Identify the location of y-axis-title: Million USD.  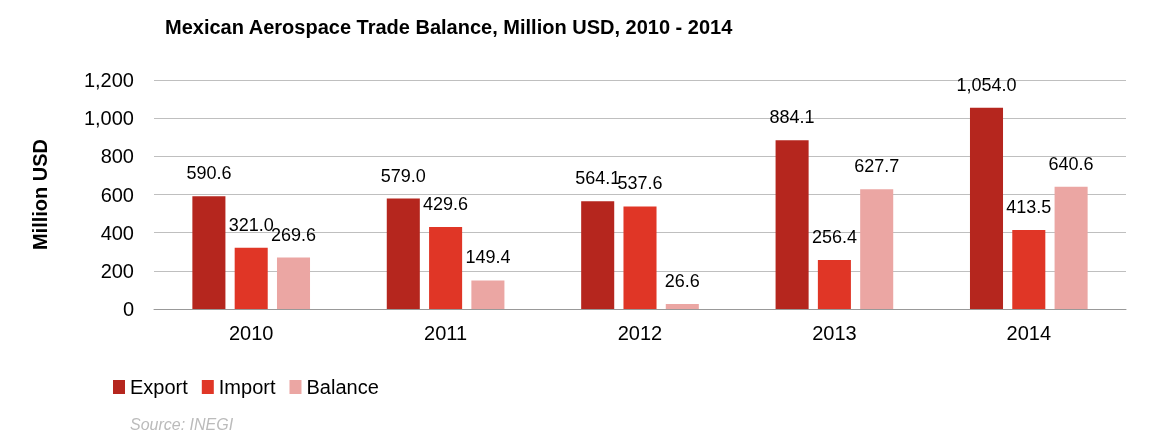
(40, 194).